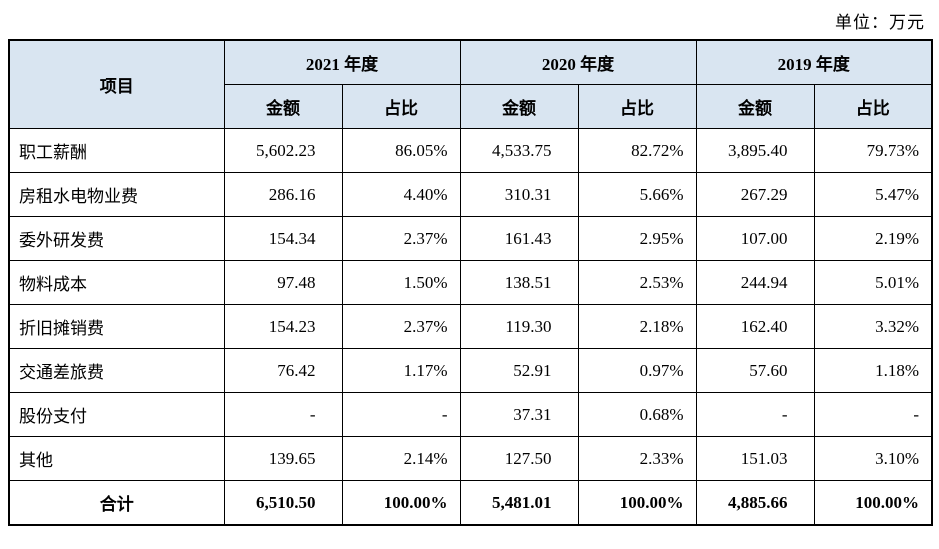 The height and width of the screenshot is (549, 939). Describe the element at coordinates (283, 238) in the screenshot. I see `amount-cell: 154.34` at that location.